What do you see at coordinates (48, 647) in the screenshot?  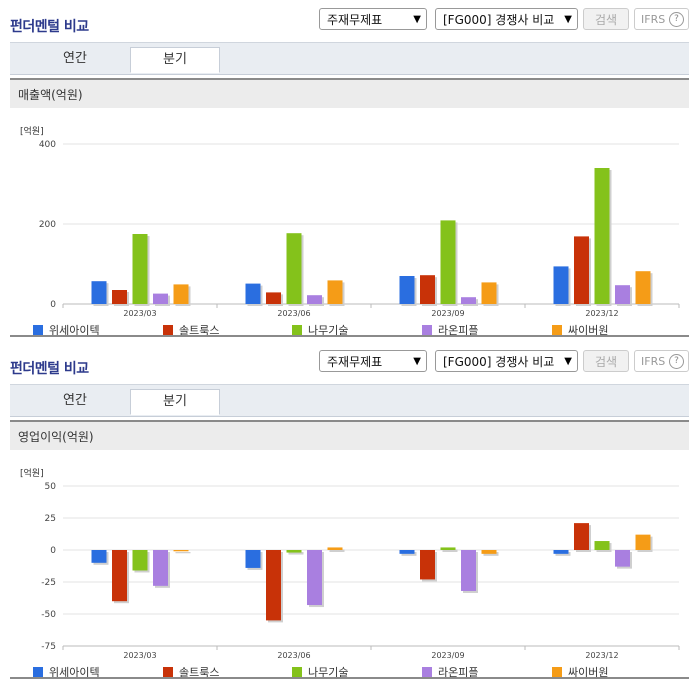 I see `y-tick-label: -75` at bounding box center [48, 647].